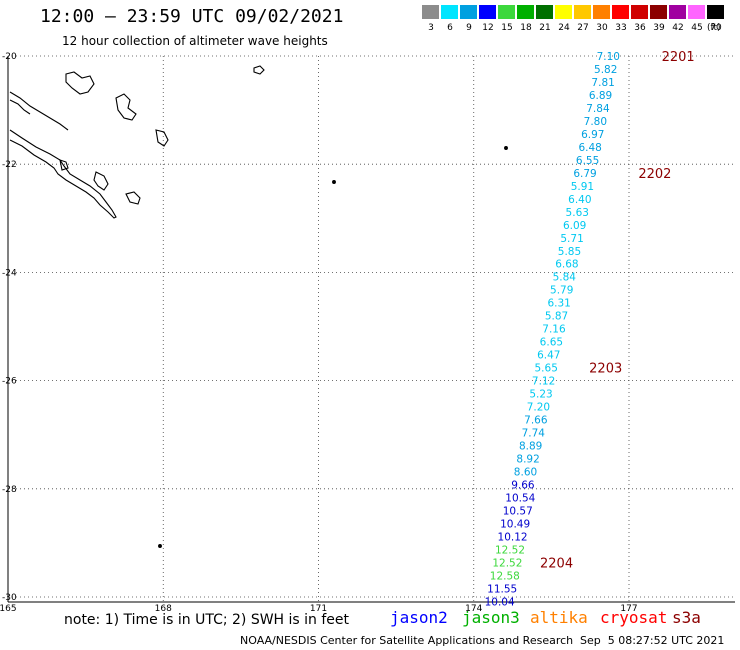 The width and height of the screenshot is (740, 650). Describe the element at coordinates (530, 447) in the screenshot. I see `wave-height-value: 8.89` at that location.